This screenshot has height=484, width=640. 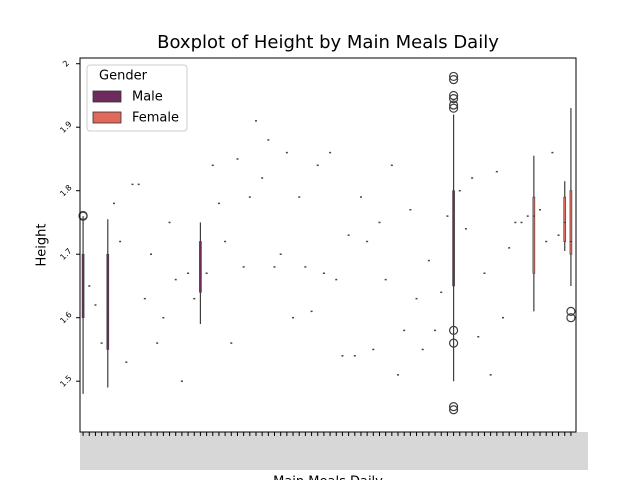 What do you see at coordinates (328, 478) in the screenshot?
I see `x-axis-label: Main Meals Daily` at bounding box center [328, 478].